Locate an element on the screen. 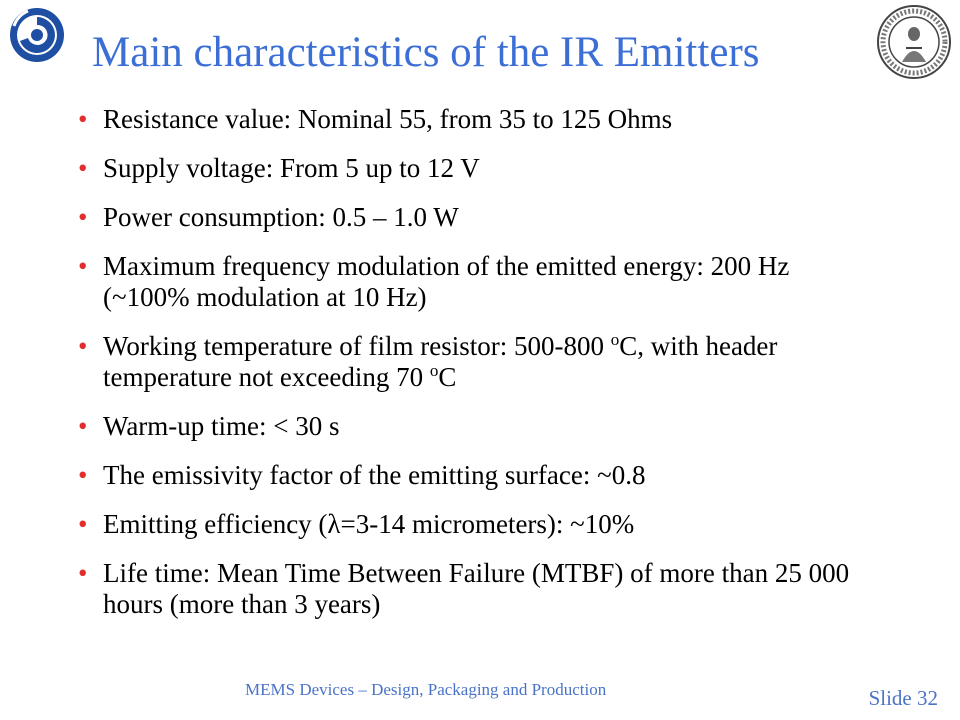 The image size is (960, 720). slide-title: Main characteristics of the IR Emitters is located at coordinates (426, 52).